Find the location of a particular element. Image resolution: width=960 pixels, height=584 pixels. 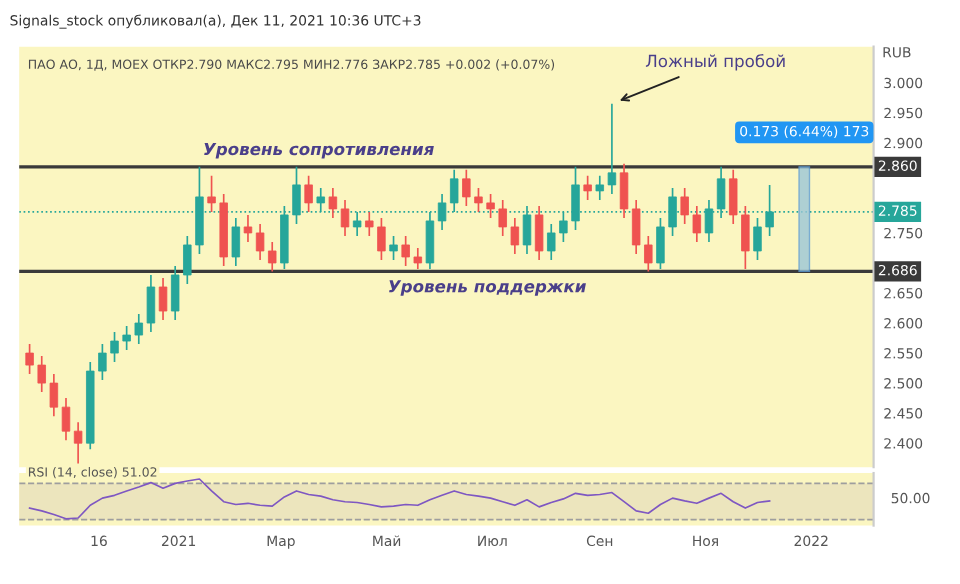

annotation: Ложный пробой is located at coordinates (715, 62).